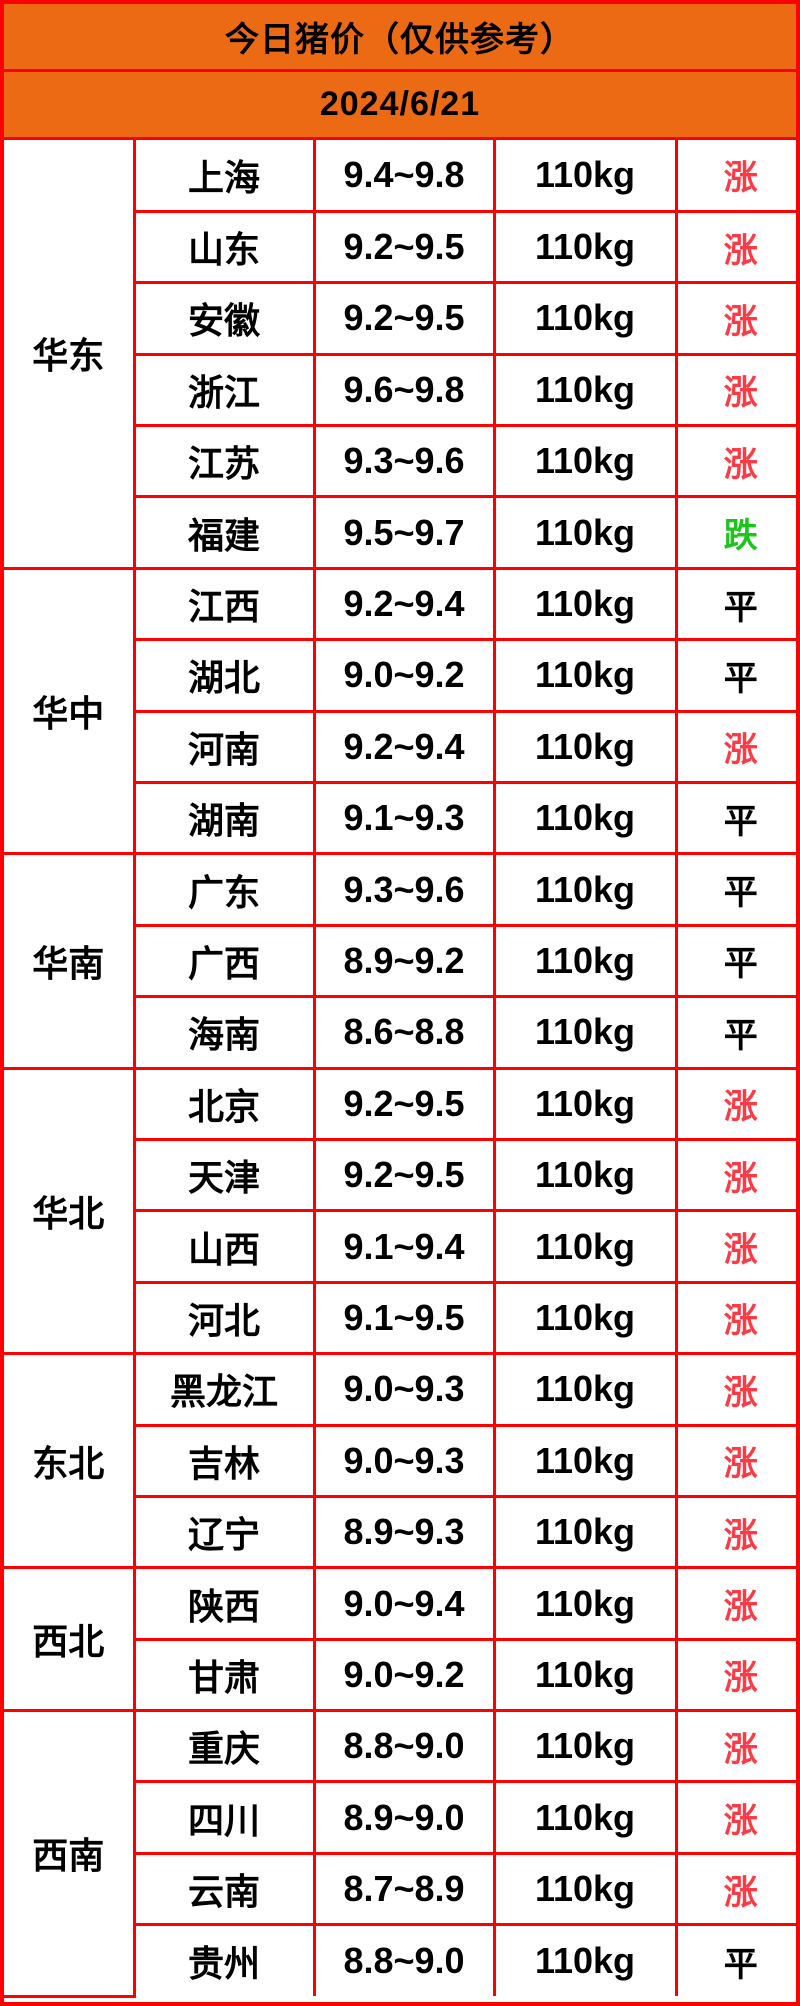 This screenshot has width=800, height=2006. What do you see at coordinates (404, 1603) in the screenshot?
I see `price-cell: 9.0~9.4` at bounding box center [404, 1603].